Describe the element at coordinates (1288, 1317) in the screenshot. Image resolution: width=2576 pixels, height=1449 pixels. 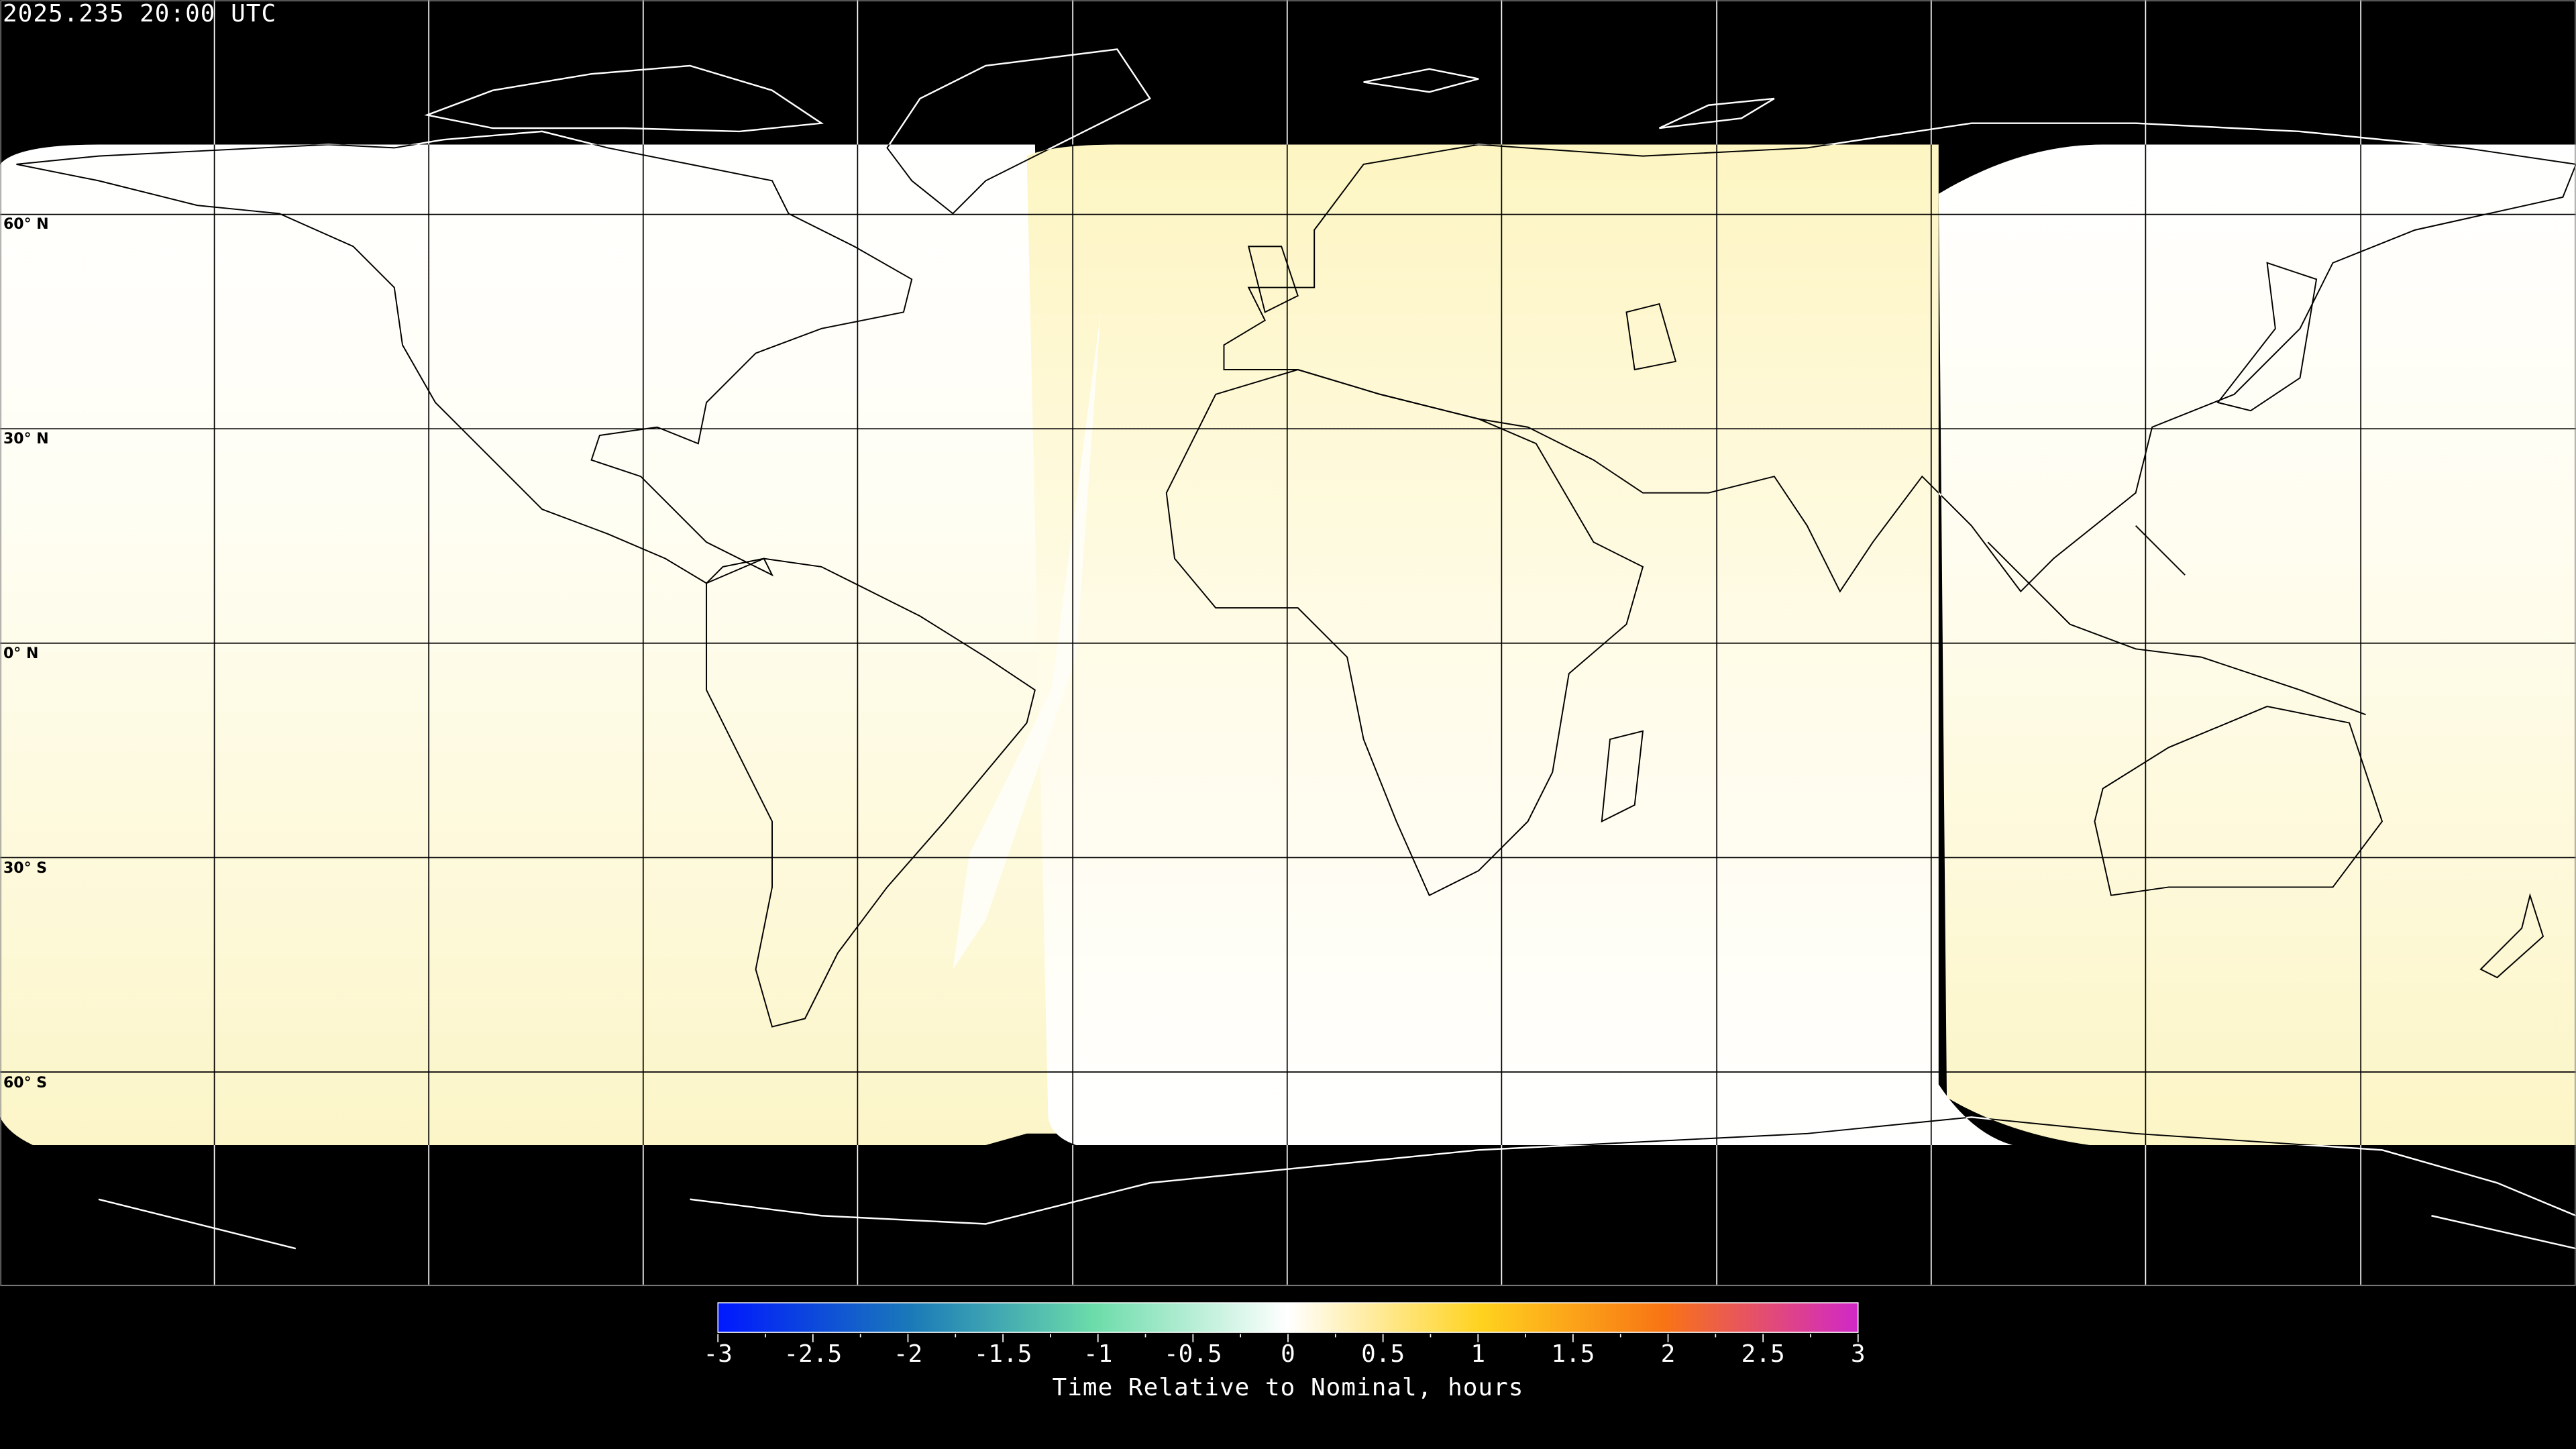
I see `colorbar-gradient` at that location.